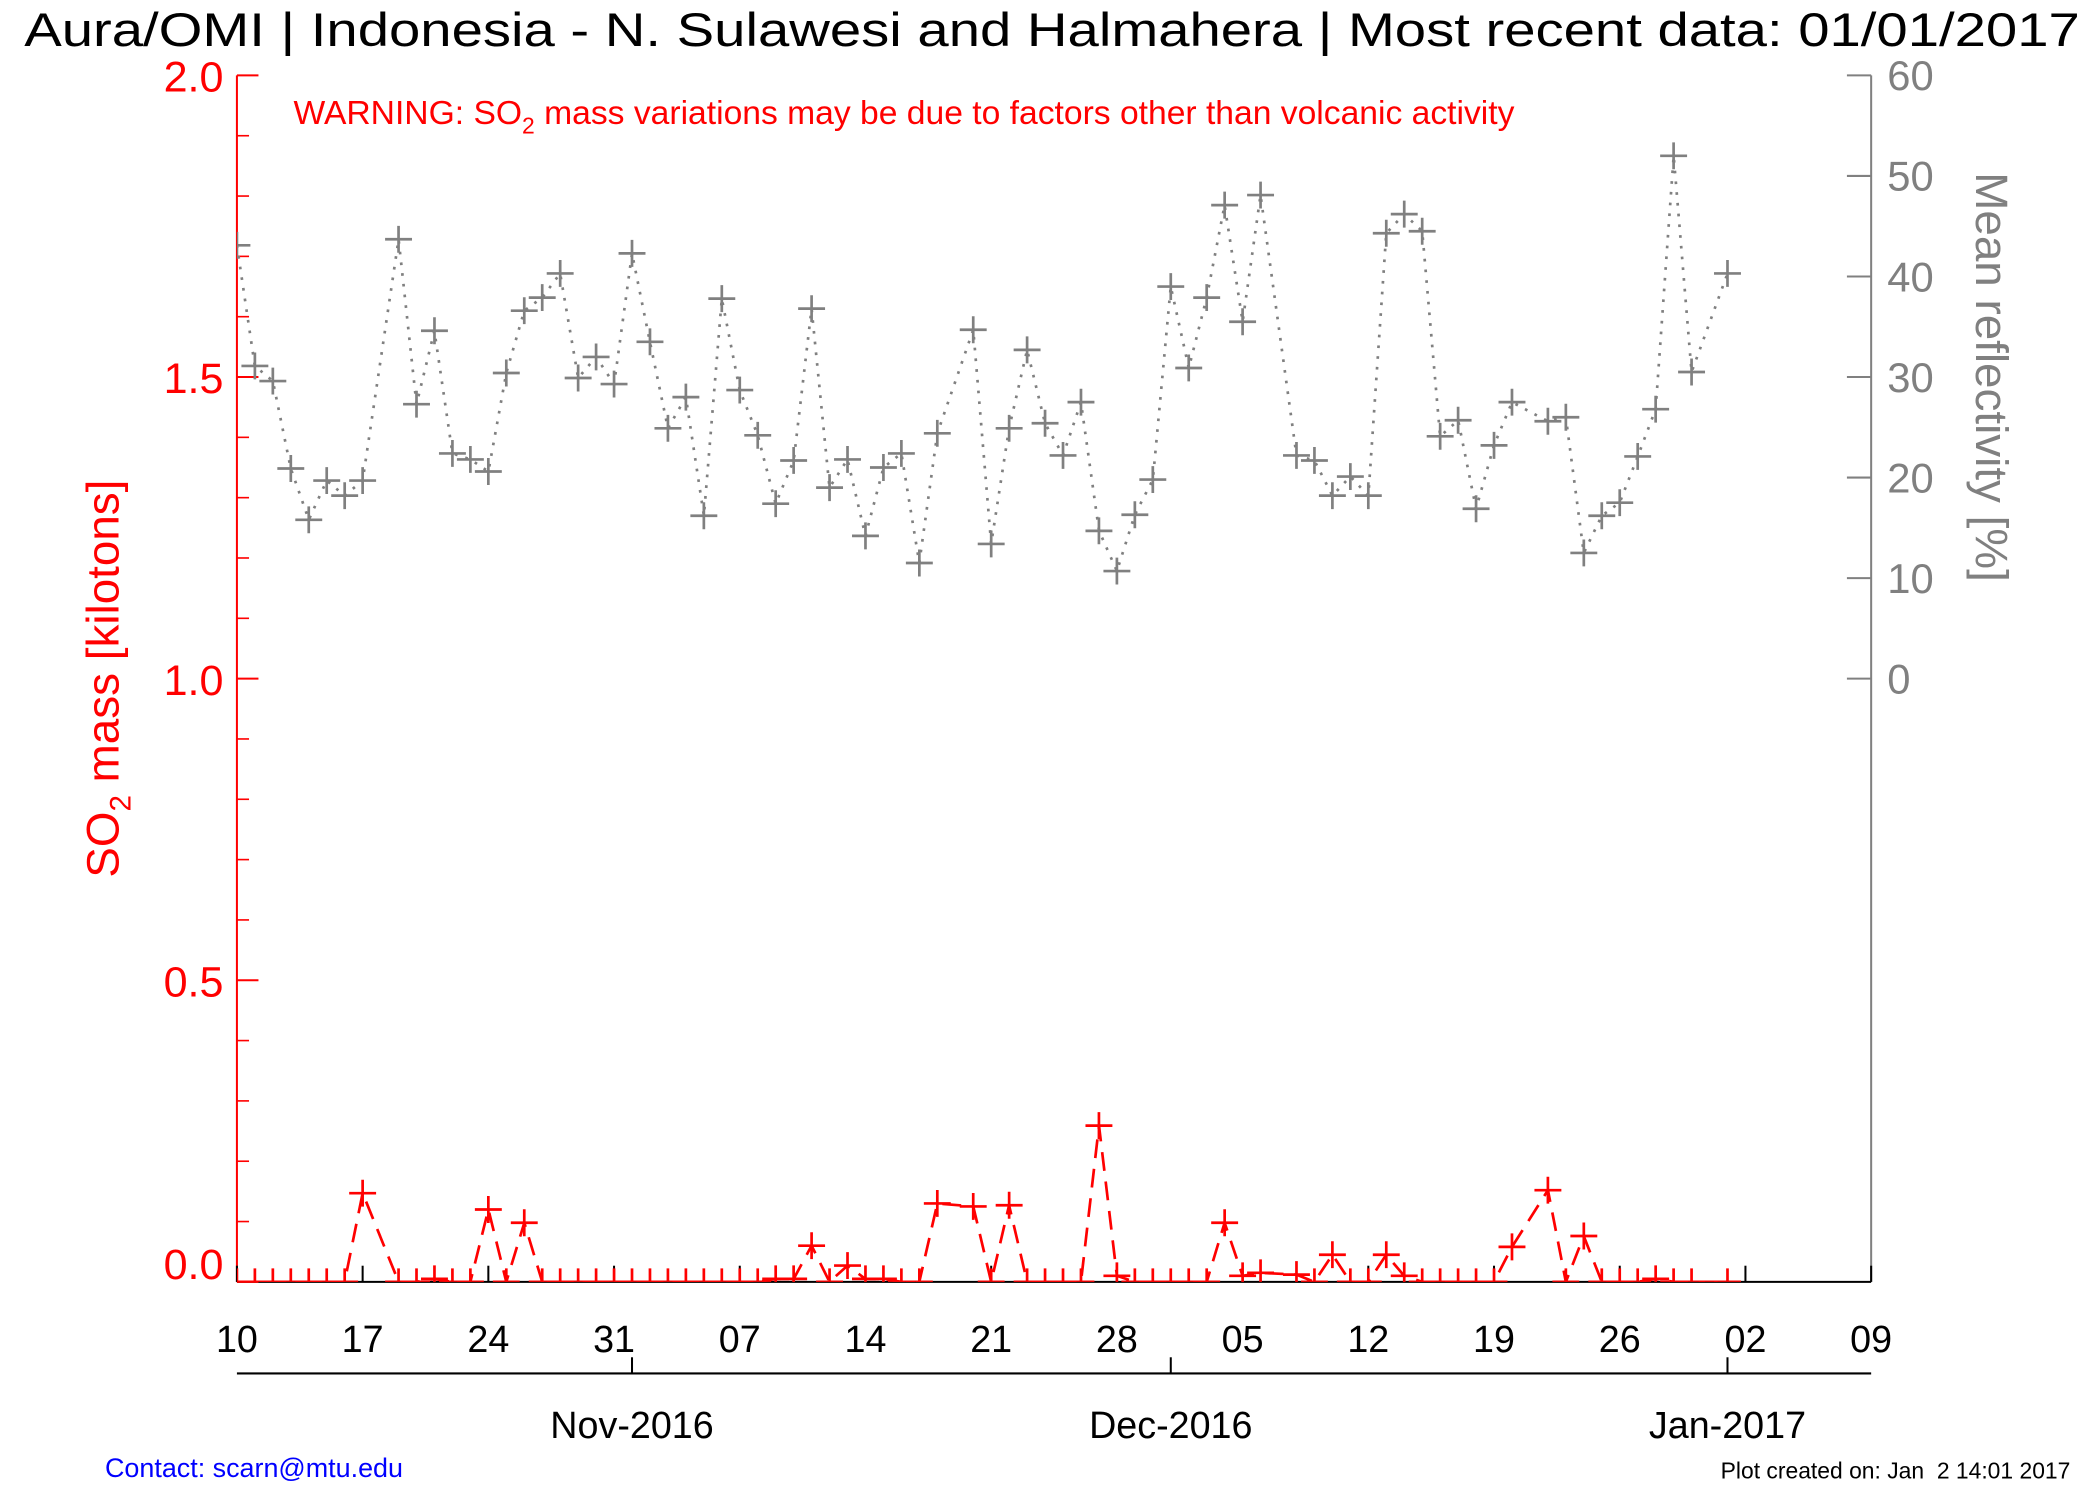 The image size is (2100, 1500). I want to click on x-tick-label: 26, so click(1620, 1339).